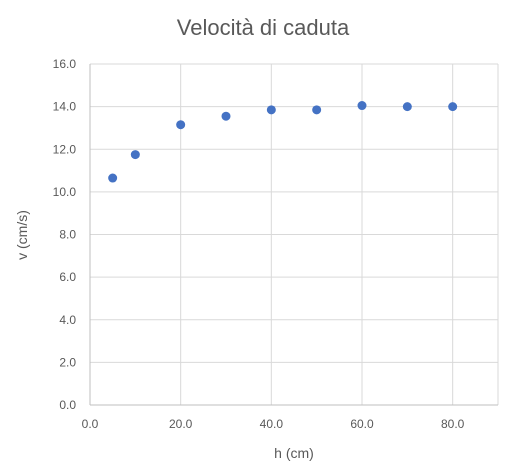 The height and width of the screenshot is (467, 509). Describe the element at coordinates (272, 424) in the screenshot. I see `x-tick-label: 40.0` at that location.